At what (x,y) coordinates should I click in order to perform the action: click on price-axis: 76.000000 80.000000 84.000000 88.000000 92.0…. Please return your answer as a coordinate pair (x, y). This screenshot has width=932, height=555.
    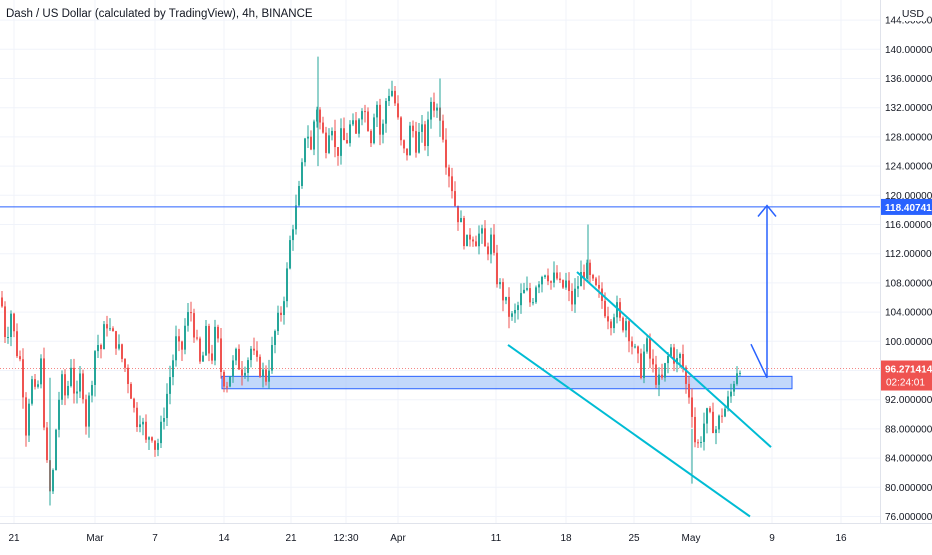
    Looking at the image, I should click on (908, 269).